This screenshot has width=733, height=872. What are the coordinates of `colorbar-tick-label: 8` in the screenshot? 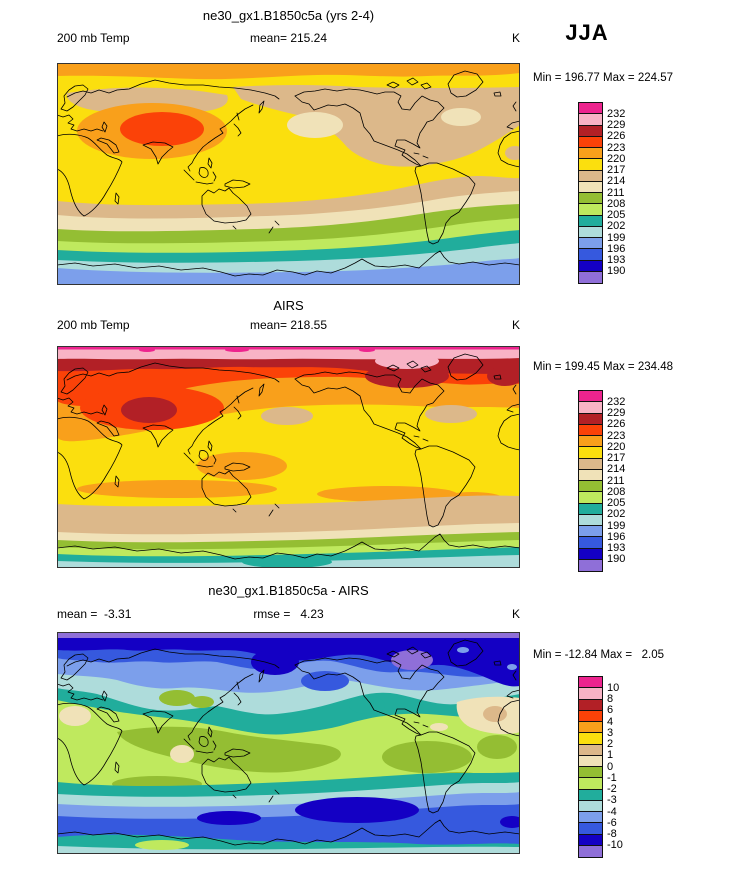 It's located at (610, 699).